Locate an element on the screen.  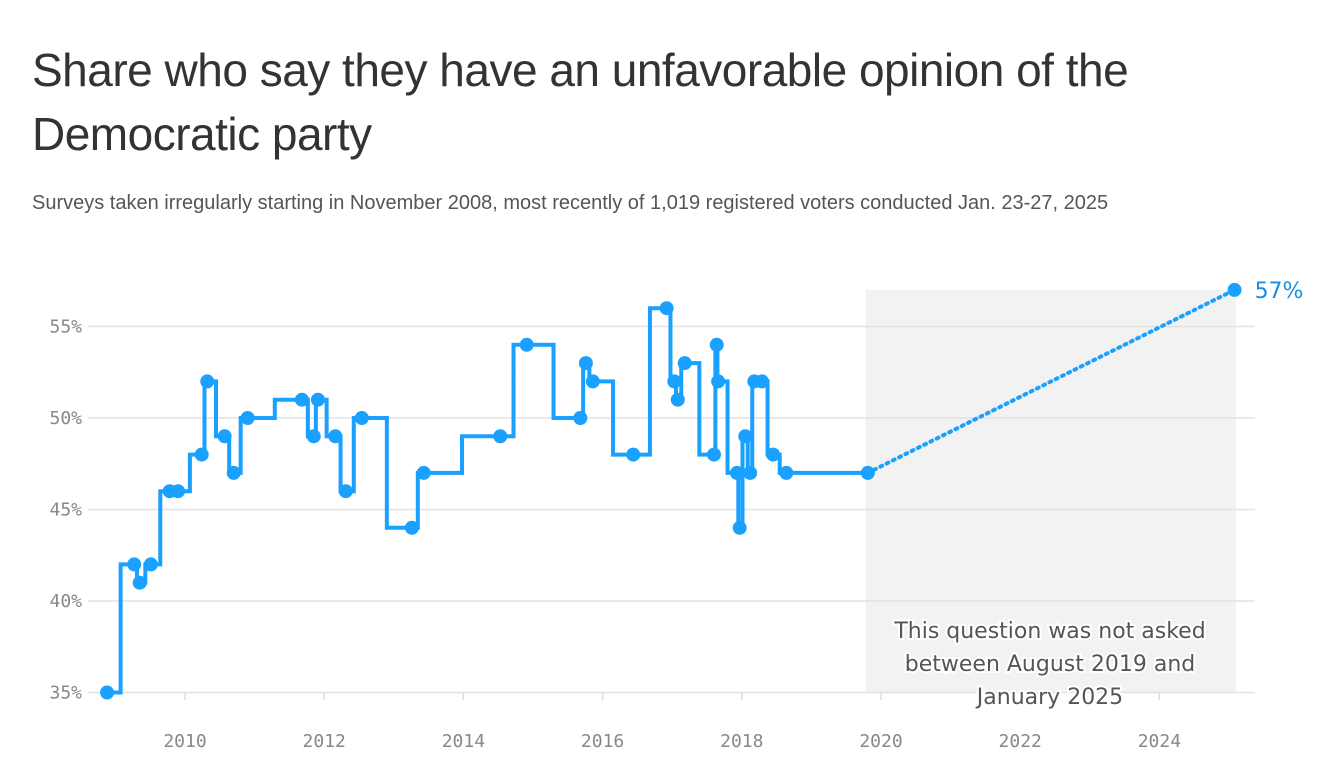
x-tick-label: 2022 is located at coordinates (1020, 741).